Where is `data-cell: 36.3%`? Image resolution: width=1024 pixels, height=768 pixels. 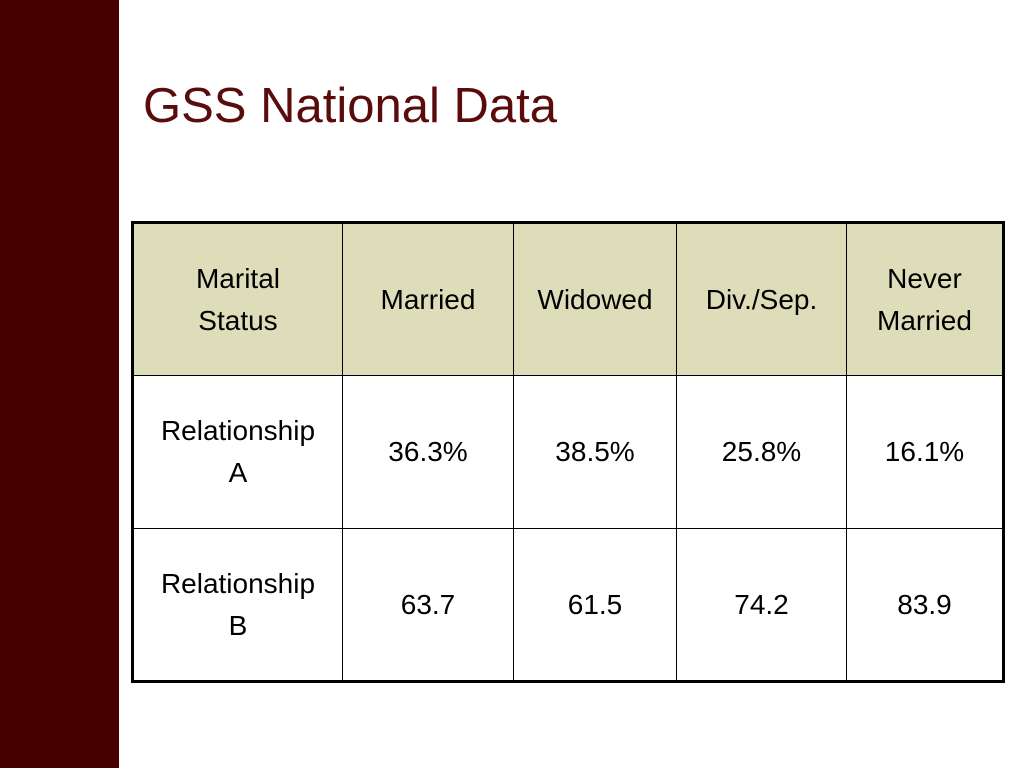
data-cell: 36.3% is located at coordinates (428, 452).